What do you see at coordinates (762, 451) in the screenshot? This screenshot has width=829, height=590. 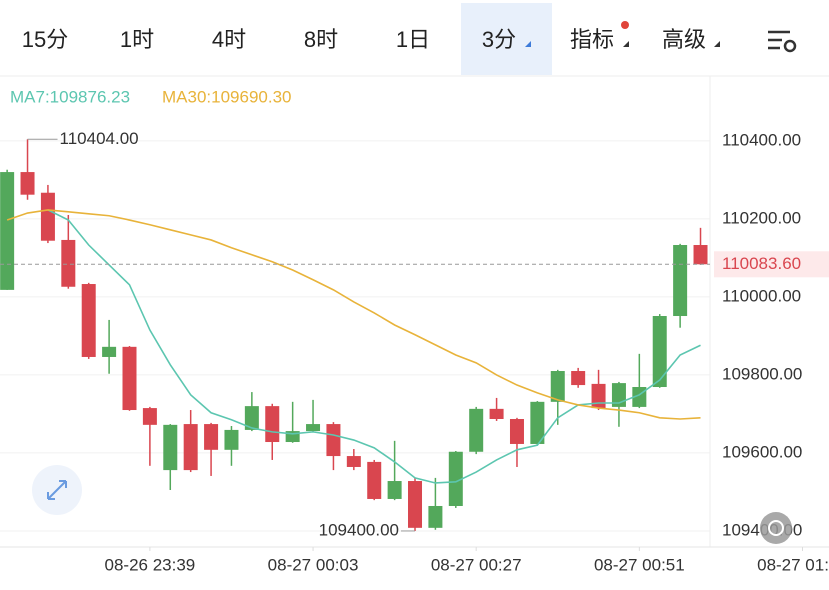 I see `y-tick-label: 109600.00` at bounding box center [762, 451].